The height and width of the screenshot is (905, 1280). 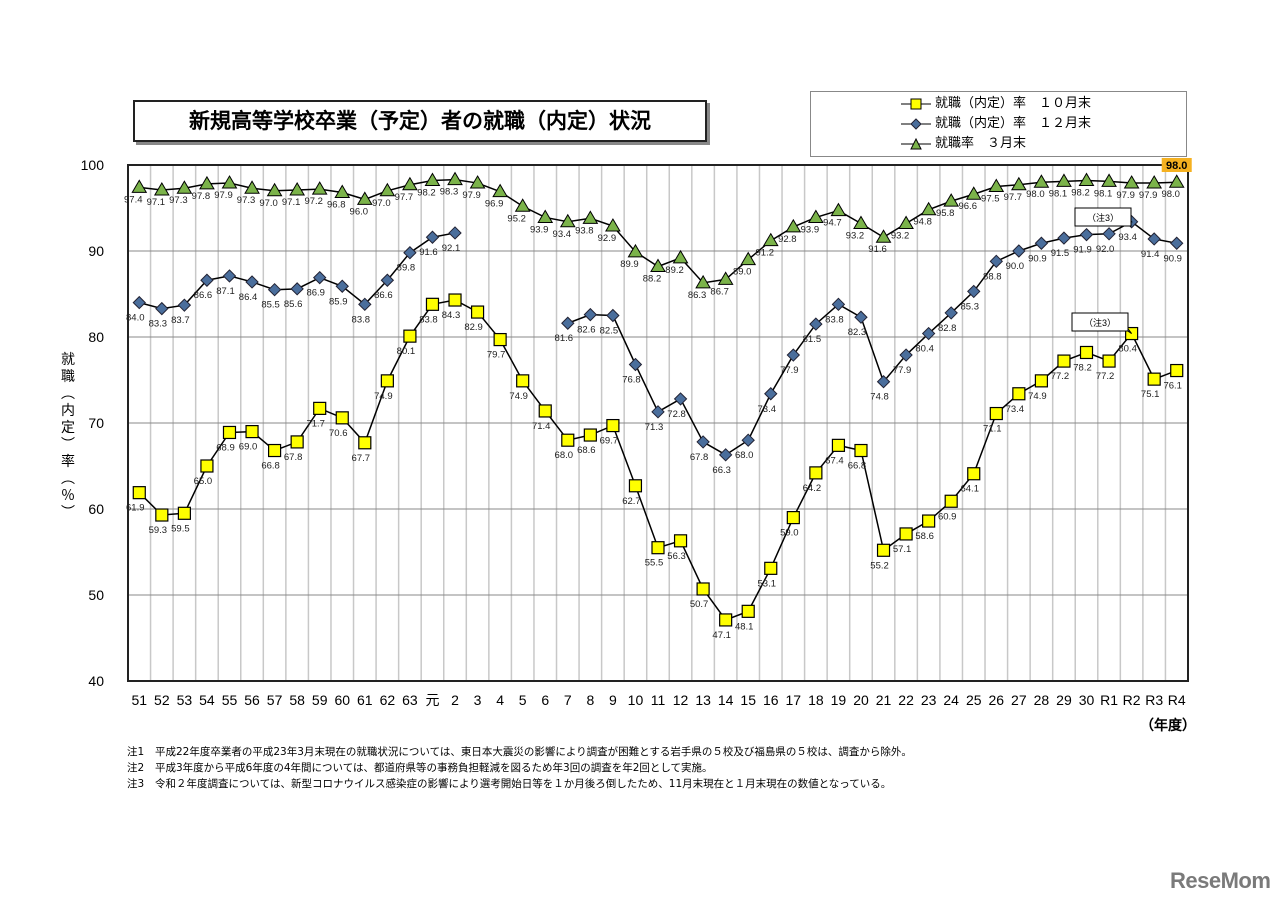 What do you see at coordinates (1060, 253) in the screenshot?
I see `svg-text: 91.5` at bounding box center [1060, 253].